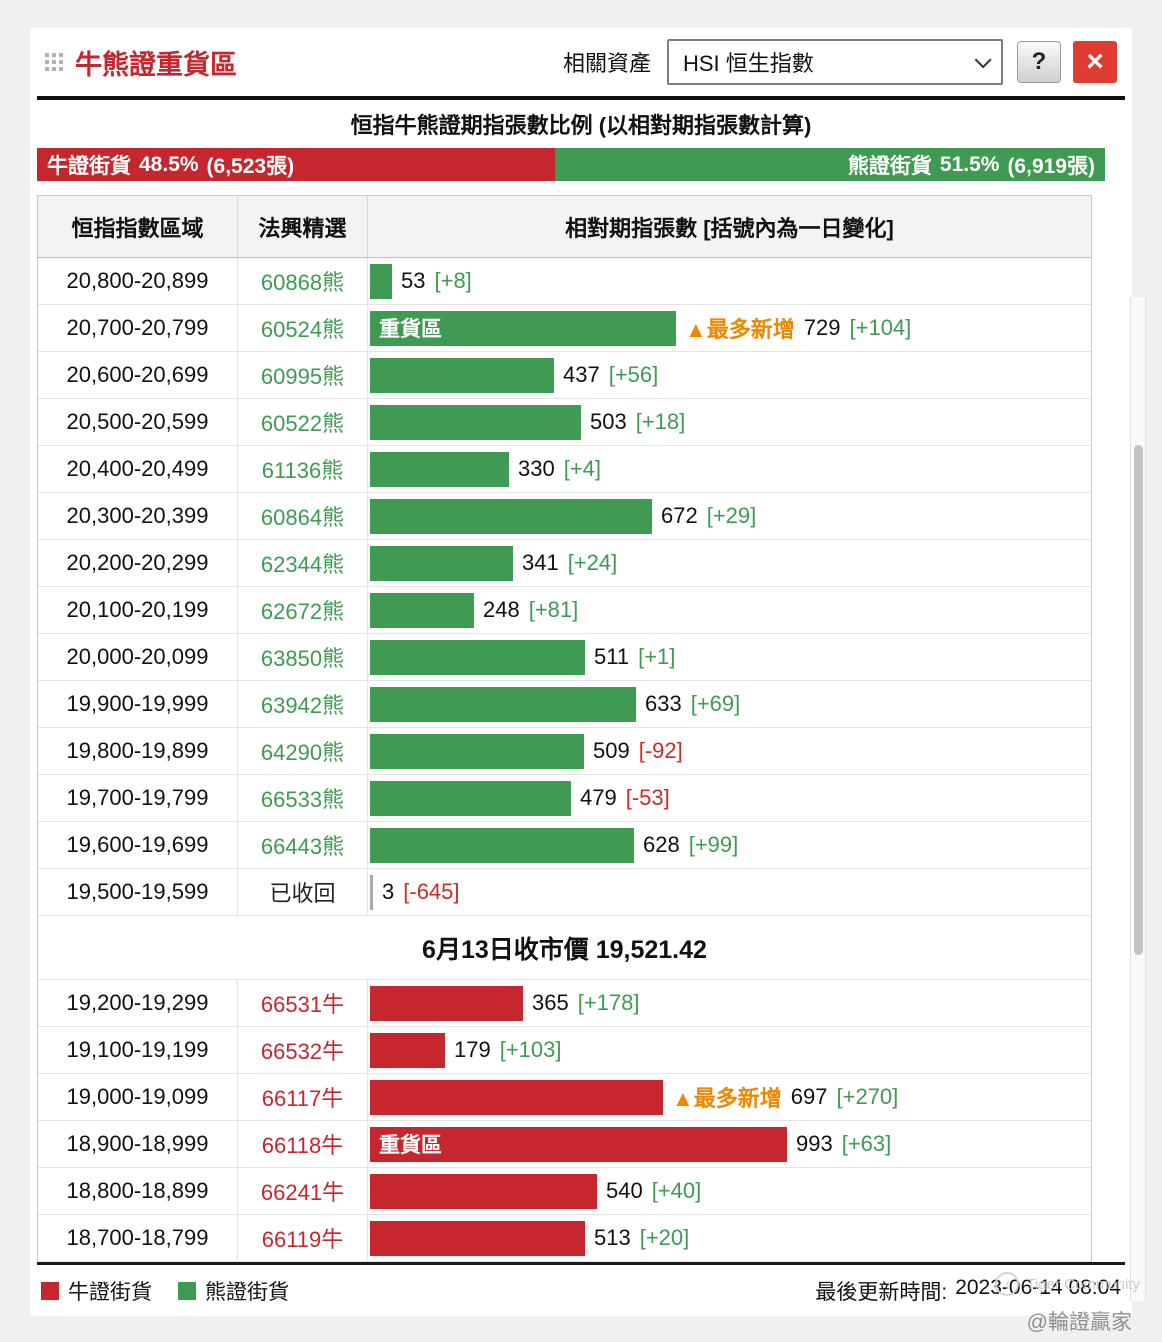  What do you see at coordinates (303, 1050) in the screenshot?
I see `cbbc-code: 66532牛` at bounding box center [303, 1050].